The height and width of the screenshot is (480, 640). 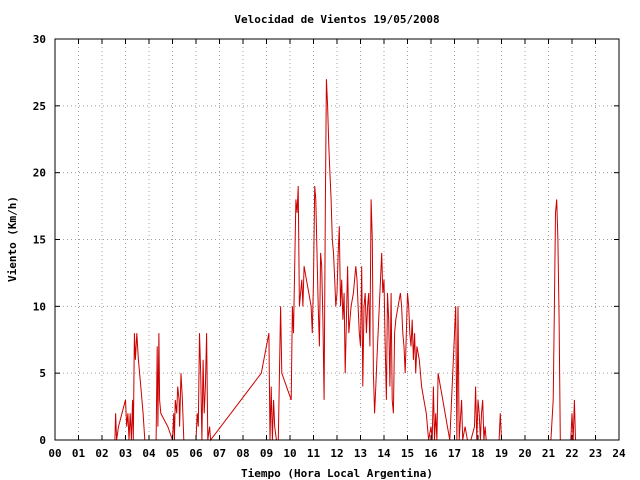 What do you see at coordinates (549, 453) in the screenshot?
I see `x-tick-label: 21` at bounding box center [549, 453].